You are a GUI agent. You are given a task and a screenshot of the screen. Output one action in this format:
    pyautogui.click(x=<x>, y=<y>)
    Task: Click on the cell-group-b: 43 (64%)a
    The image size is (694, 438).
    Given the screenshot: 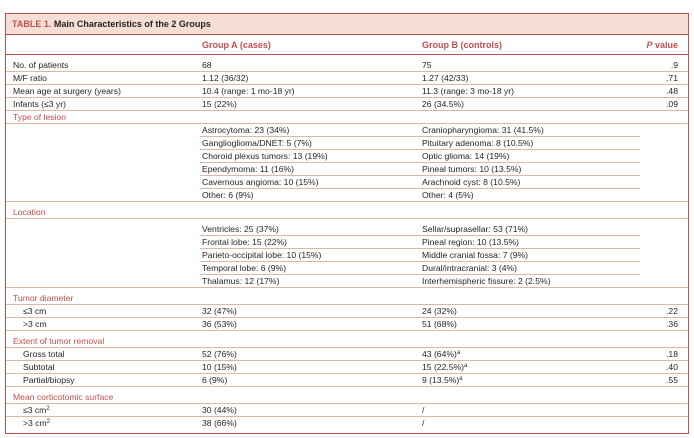 What is the action you would take?
    pyautogui.click(x=530, y=354)
    